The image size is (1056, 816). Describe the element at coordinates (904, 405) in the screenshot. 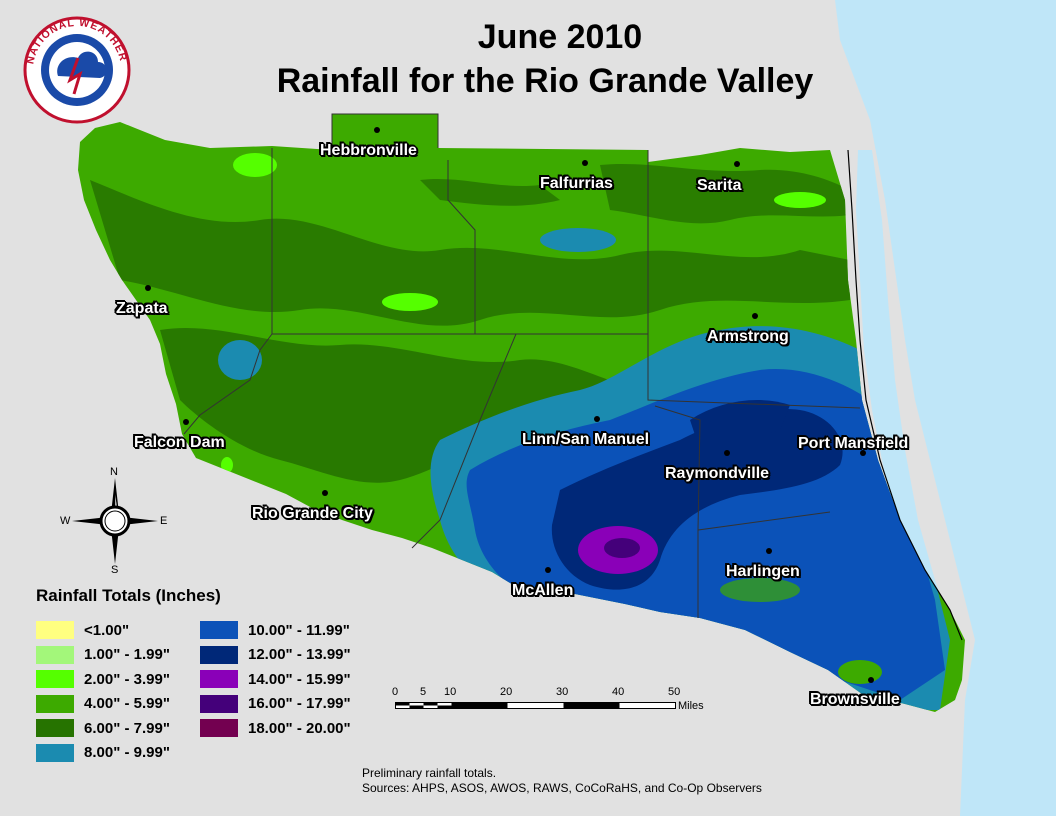

I see `laguna-madre` at that location.